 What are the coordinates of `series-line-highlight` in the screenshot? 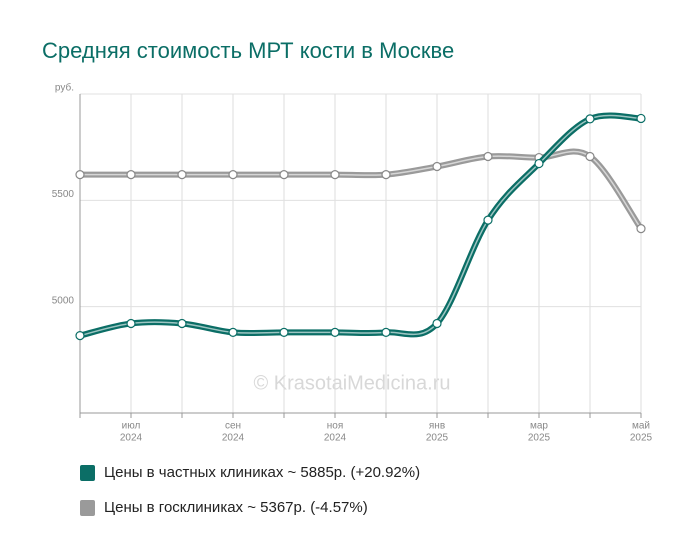 It's located at (360, 190).